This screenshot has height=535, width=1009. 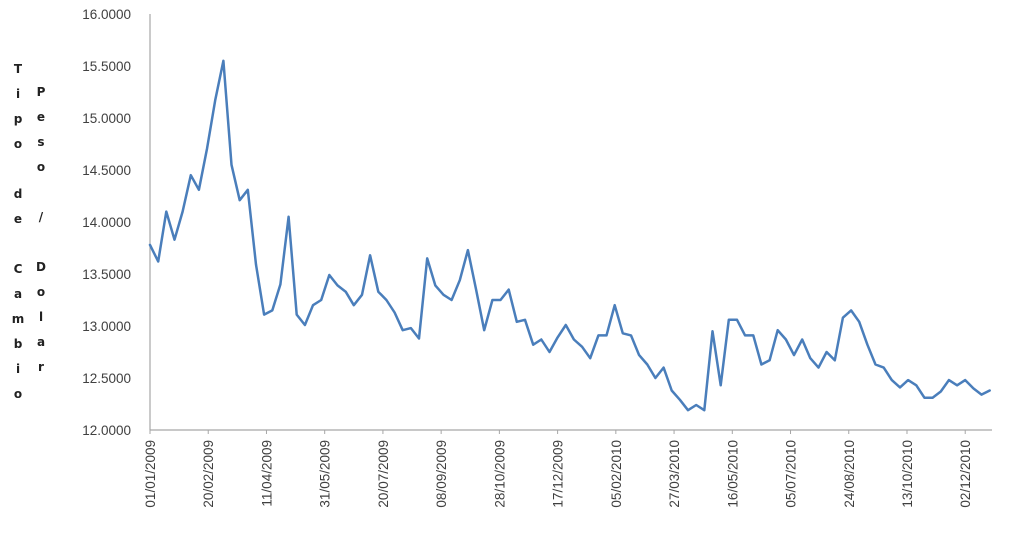 I want to click on y-axis-title-line-2: Peso / Dolar, so click(x=41, y=235).